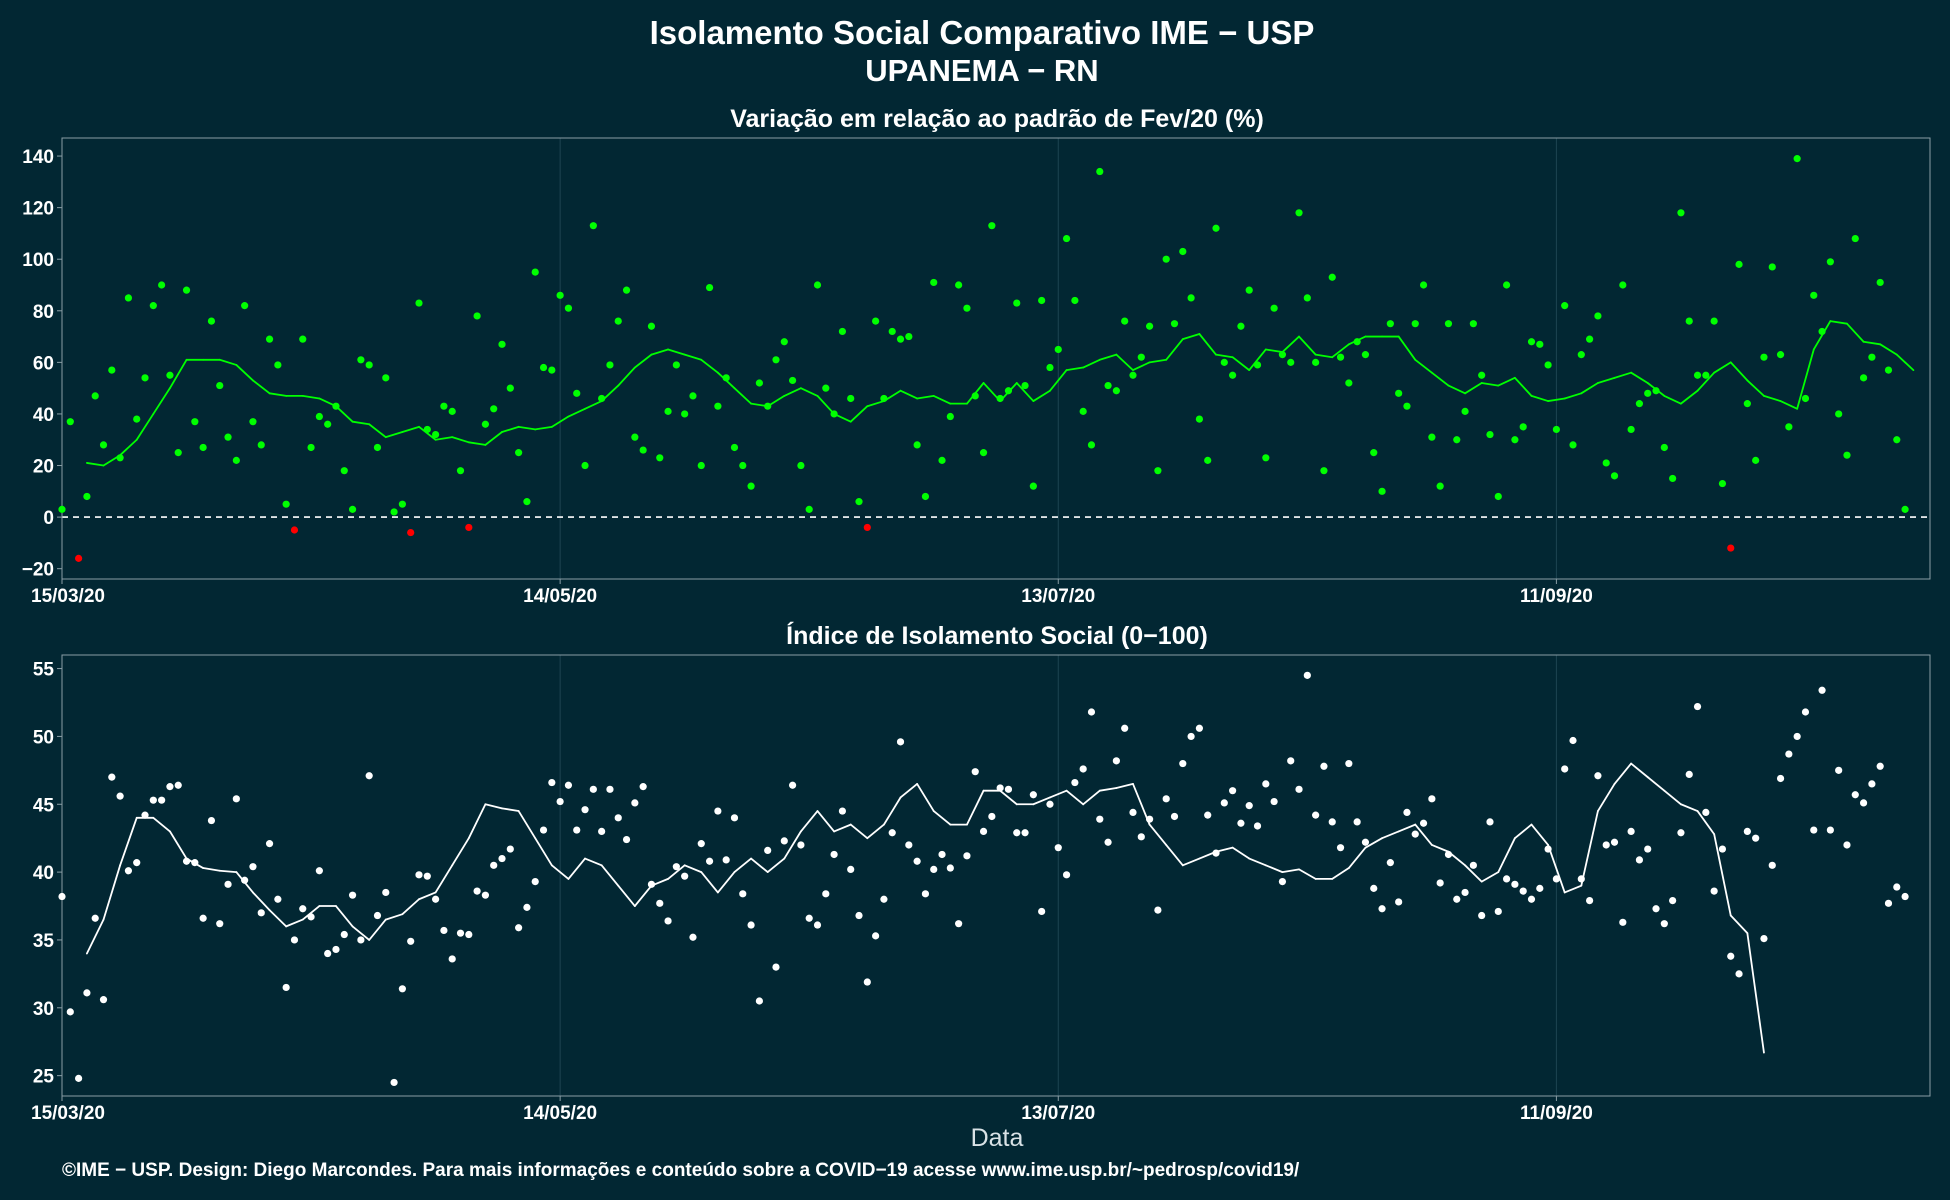 This screenshot has height=1200, width=1950. Describe the element at coordinates (43, 873) in the screenshot. I see `y-tick-label: 40` at that location.